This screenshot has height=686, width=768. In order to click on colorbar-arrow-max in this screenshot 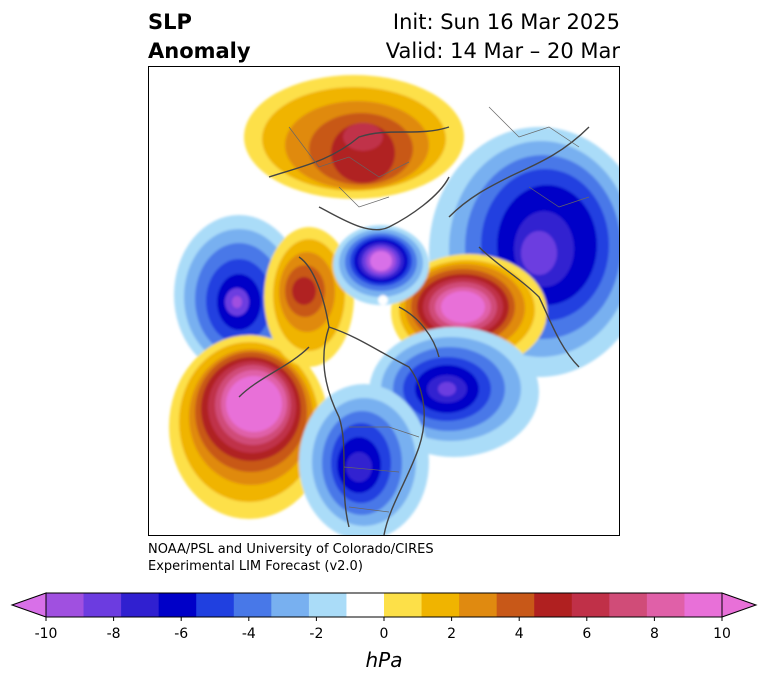, I will do `click(739, 605)`.